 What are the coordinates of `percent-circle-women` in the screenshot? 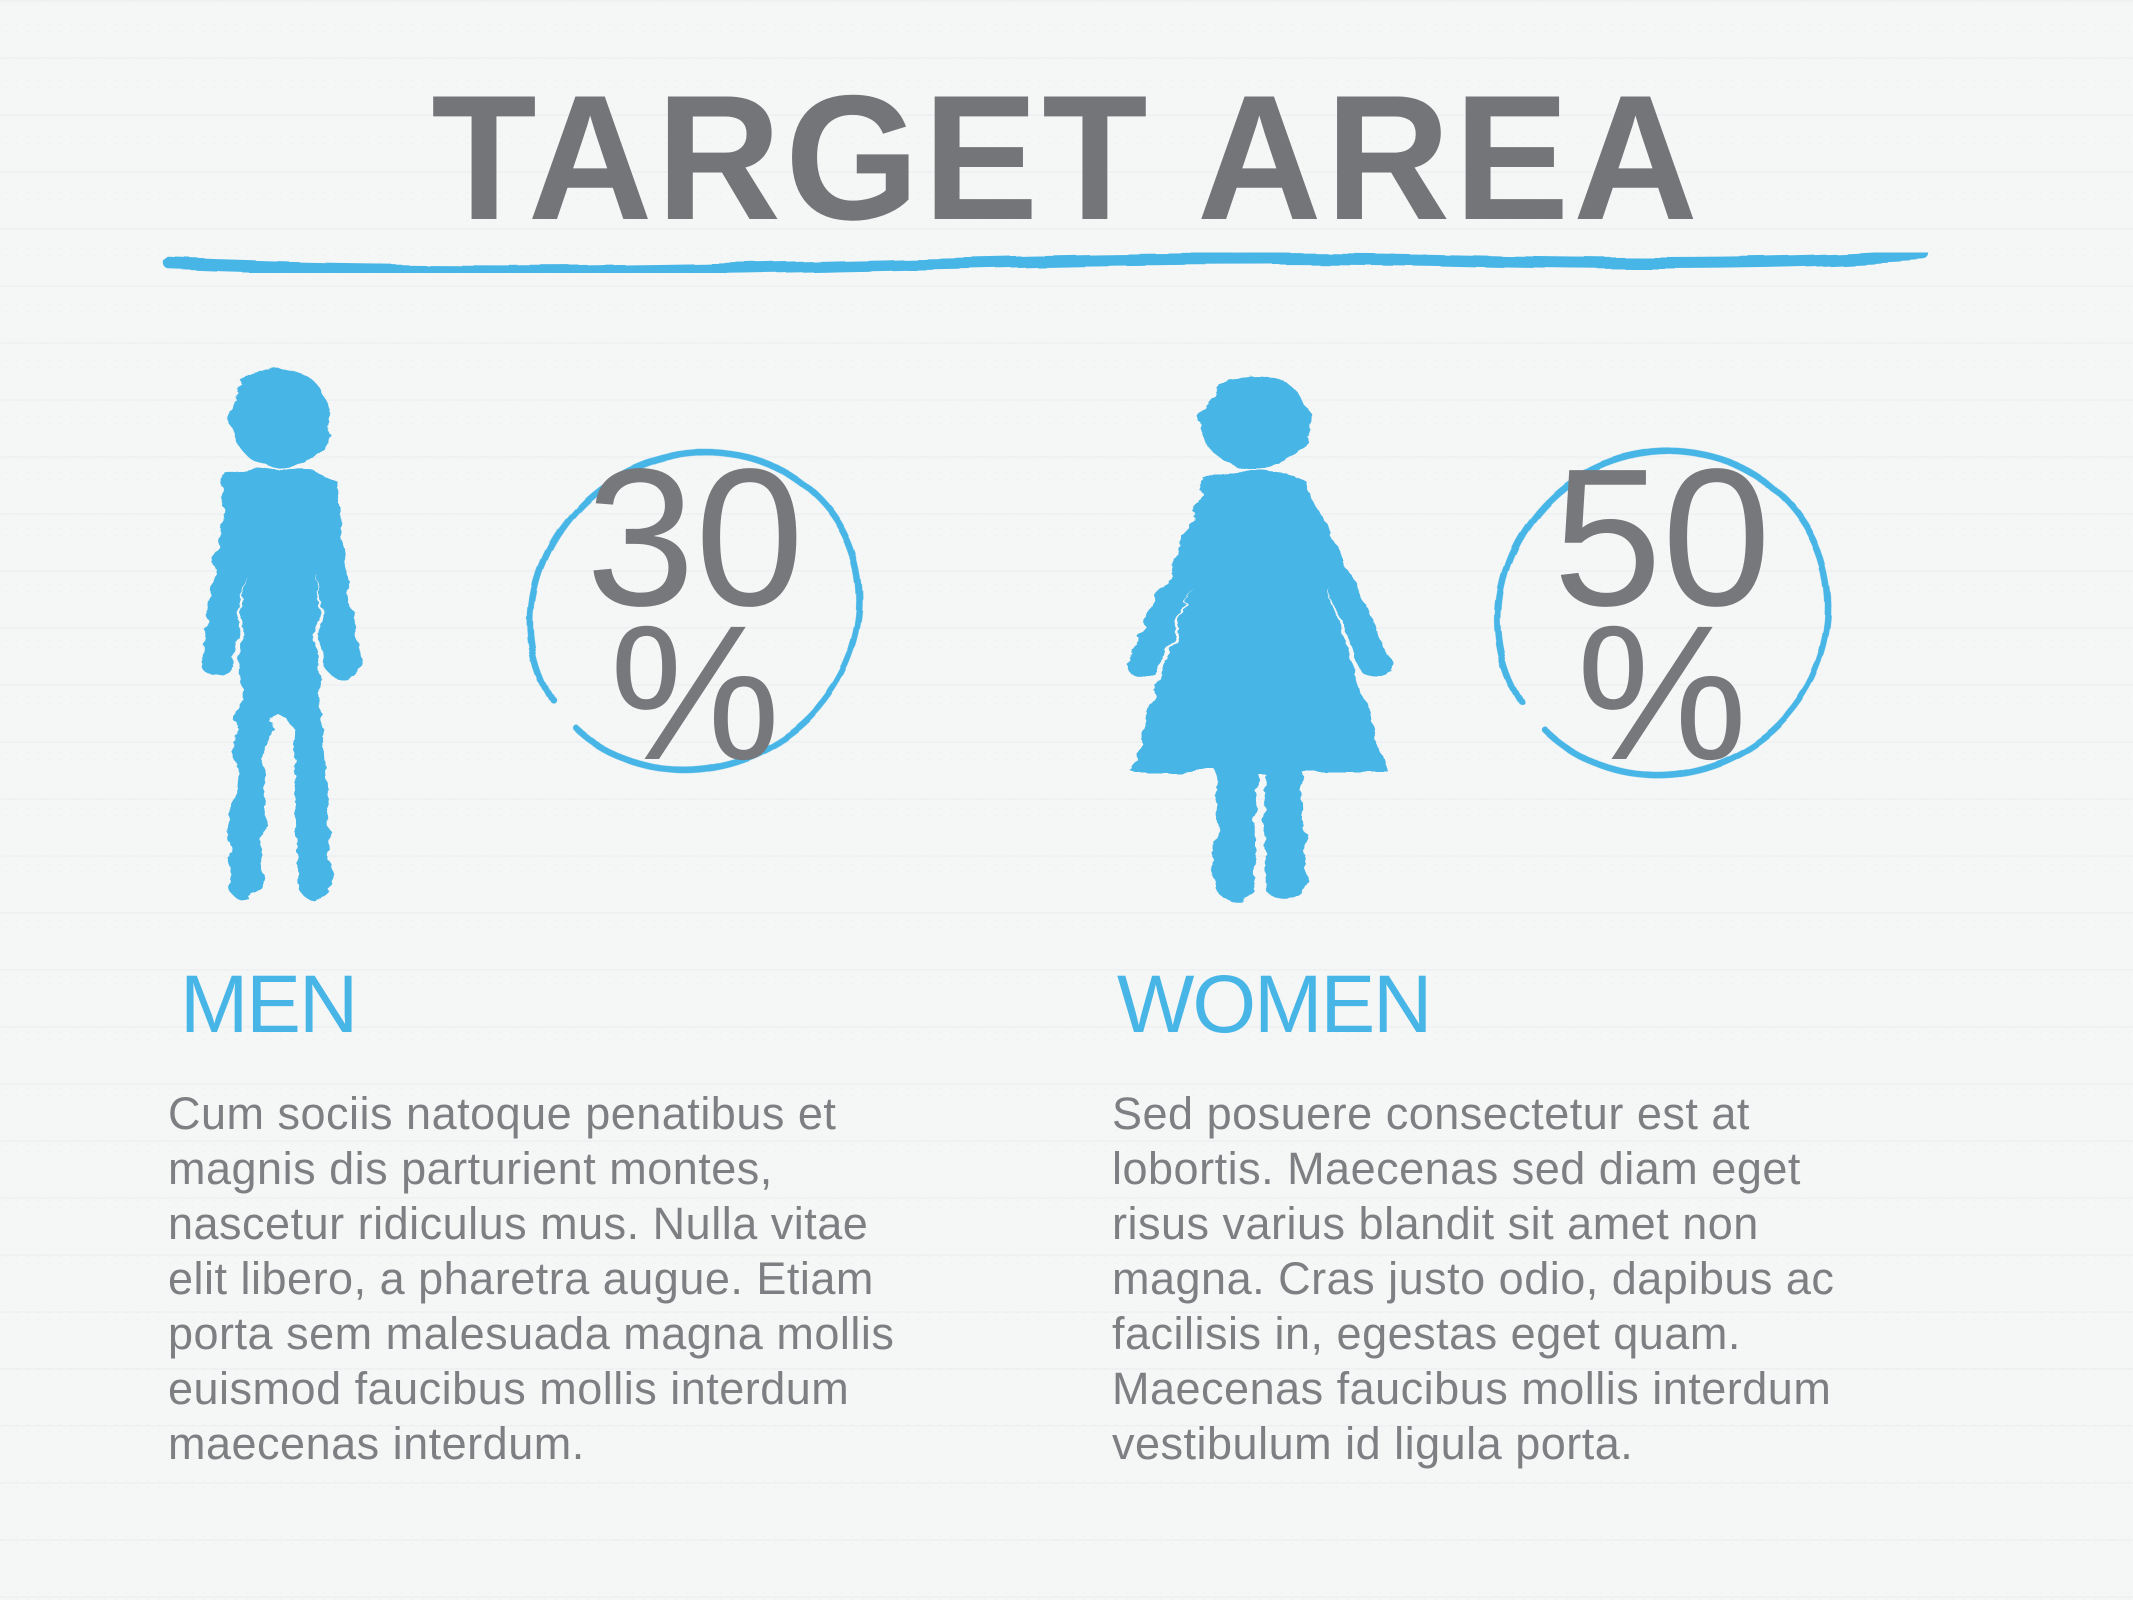 It's located at (1663, 613).